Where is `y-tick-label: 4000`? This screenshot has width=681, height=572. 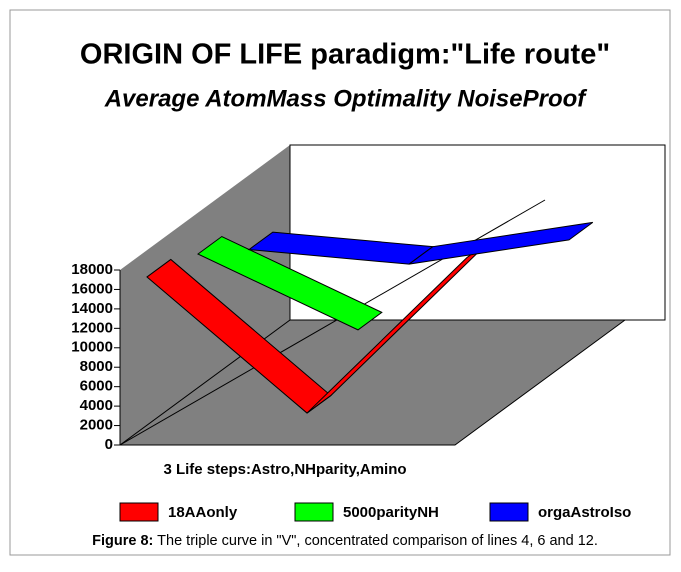 y-tick-label: 4000 is located at coordinates (96, 405).